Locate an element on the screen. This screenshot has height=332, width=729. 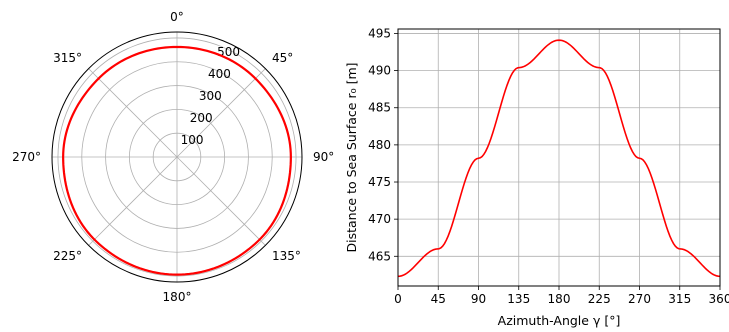
y-tick-label: 485 is located at coordinates (379, 108).